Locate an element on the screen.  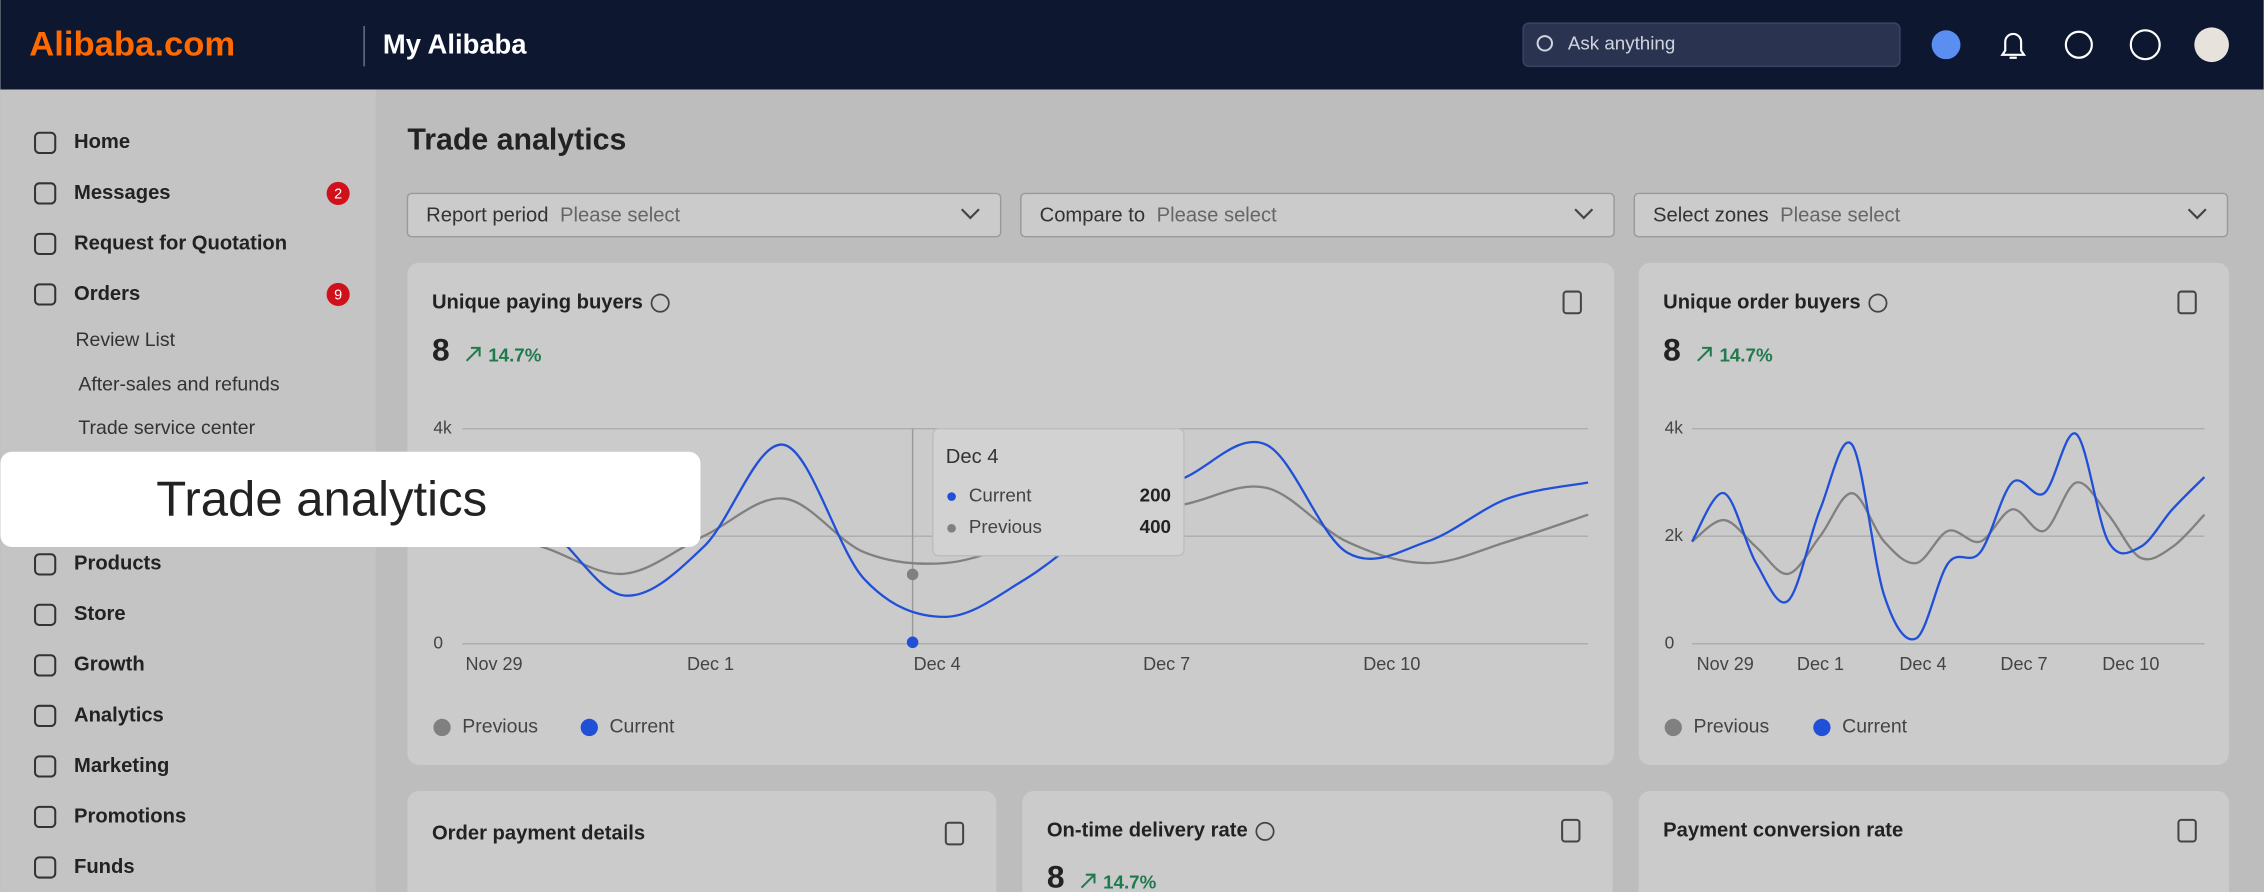
help-icon is located at coordinates (2145, 45).